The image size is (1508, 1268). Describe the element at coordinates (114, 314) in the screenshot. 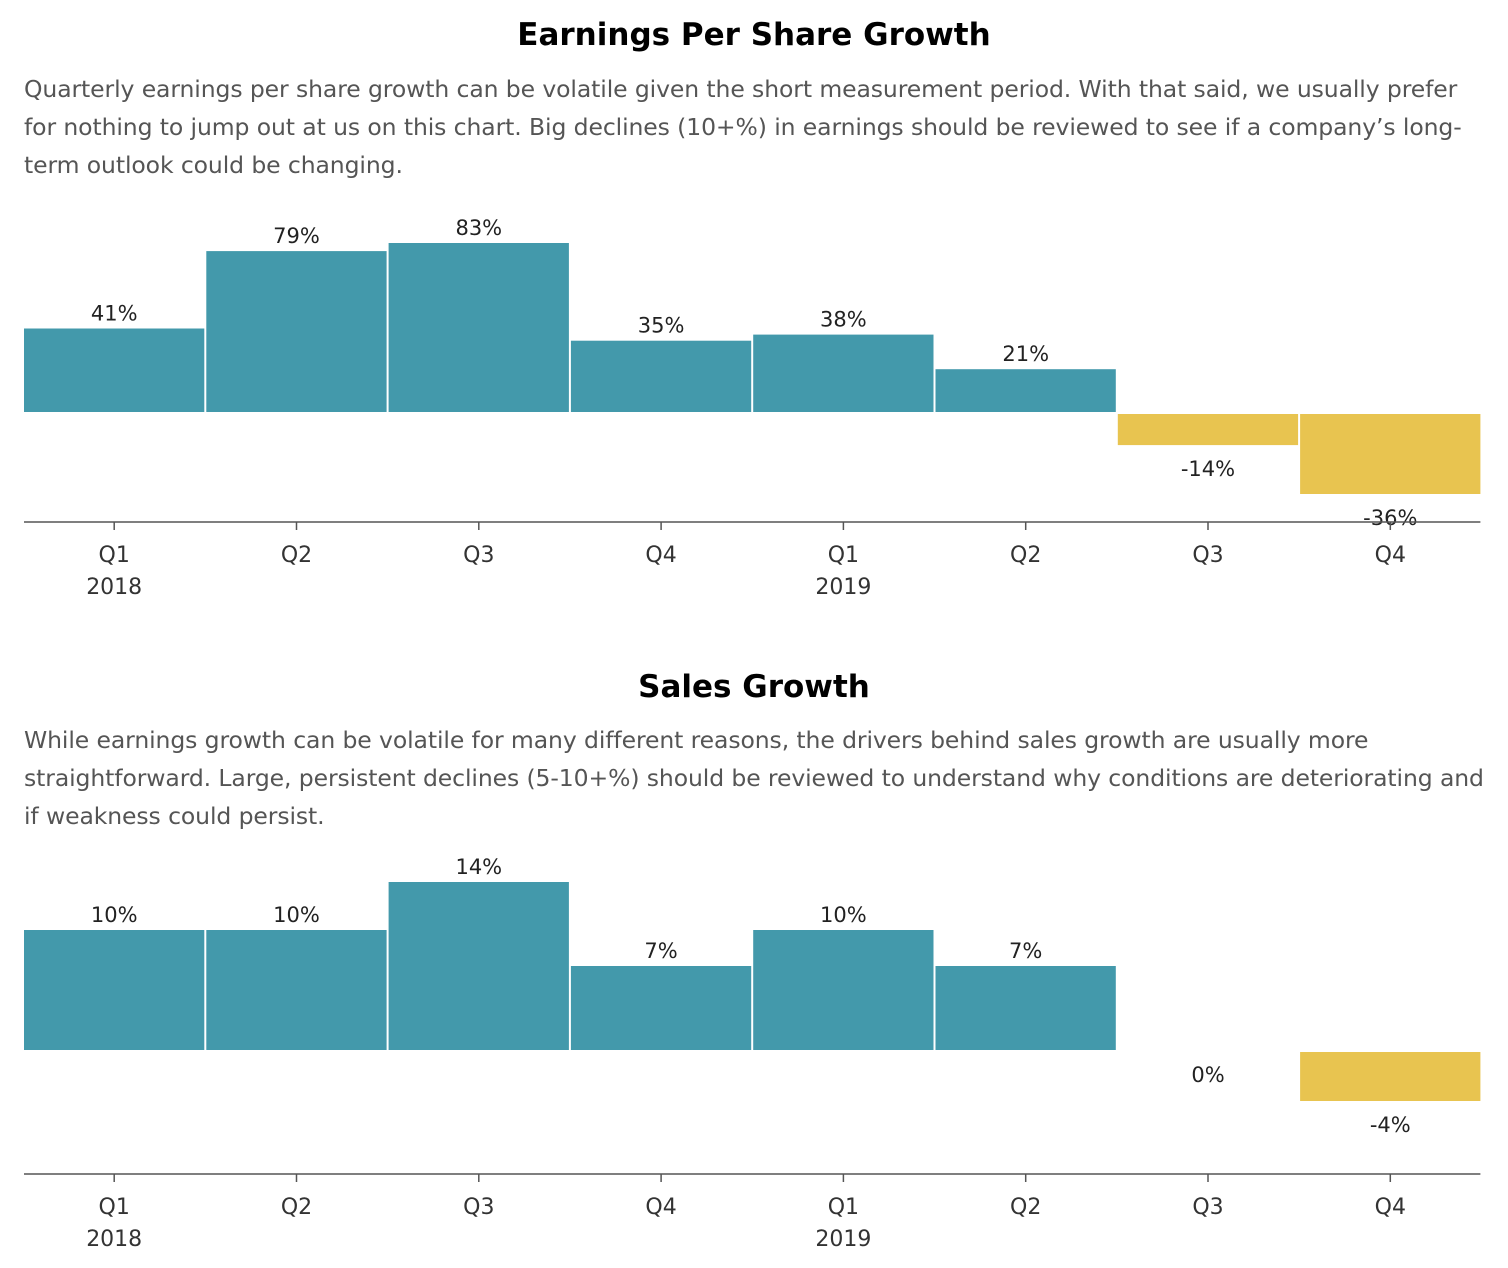

I see `data-label-1: 41%` at that location.